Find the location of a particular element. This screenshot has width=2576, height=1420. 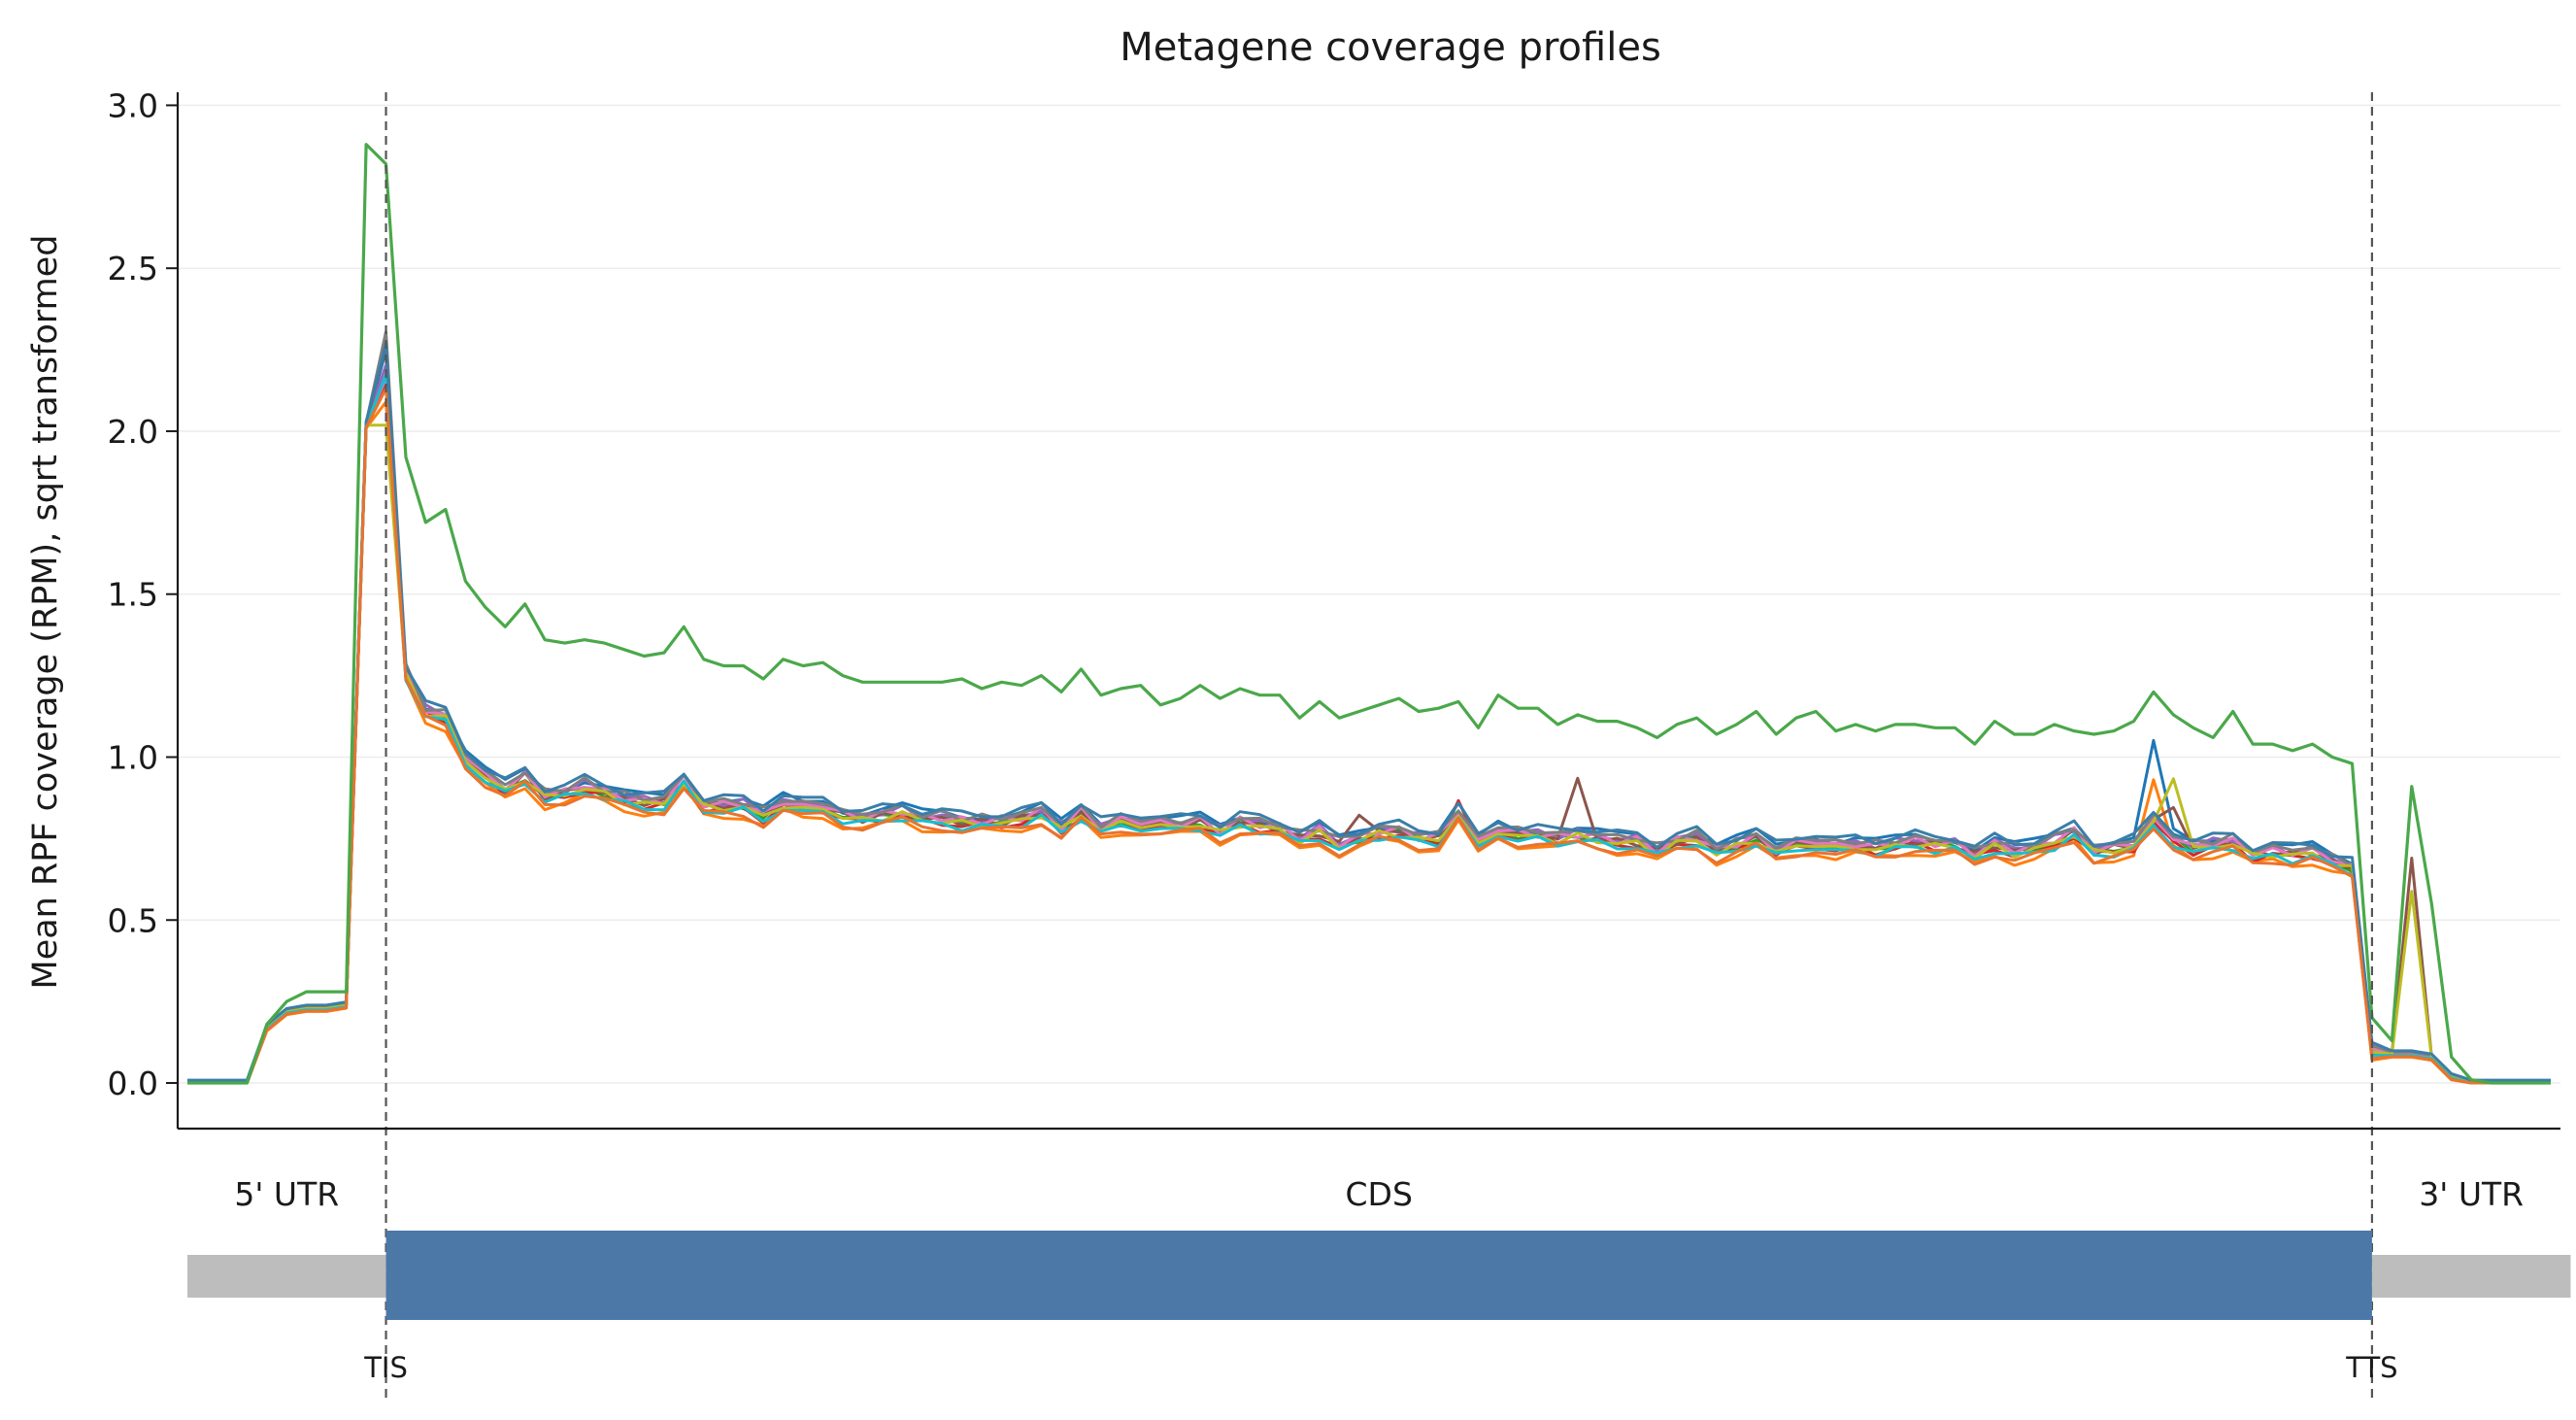

y-tick-label: 0.5 is located at coordinates (133, 920).